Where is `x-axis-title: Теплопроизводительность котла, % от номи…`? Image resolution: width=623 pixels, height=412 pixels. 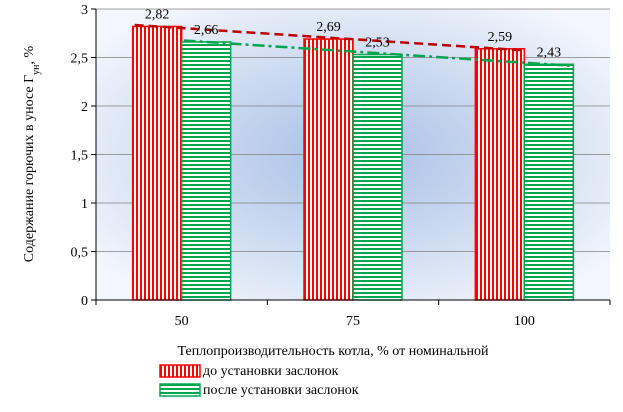 x-axis-title: Теплопроизводительность котла, % от номи… is located at coordinates (333, 351).